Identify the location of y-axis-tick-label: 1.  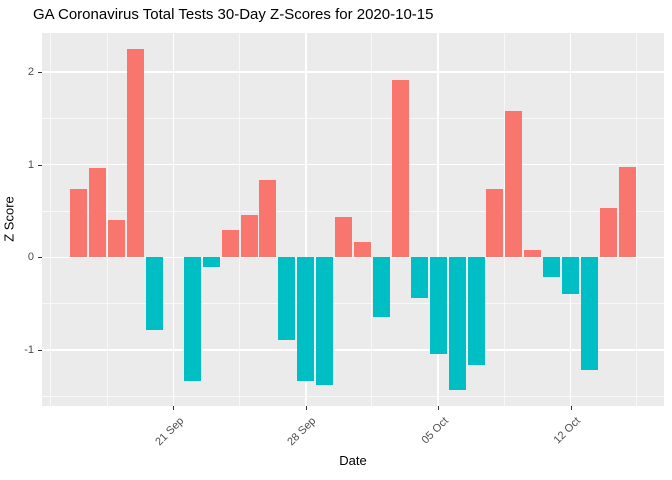
(30, 164).